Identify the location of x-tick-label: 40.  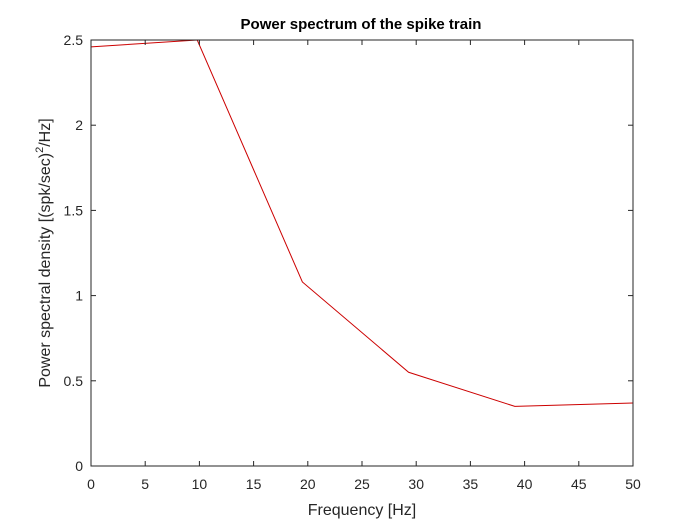
(525, 484).